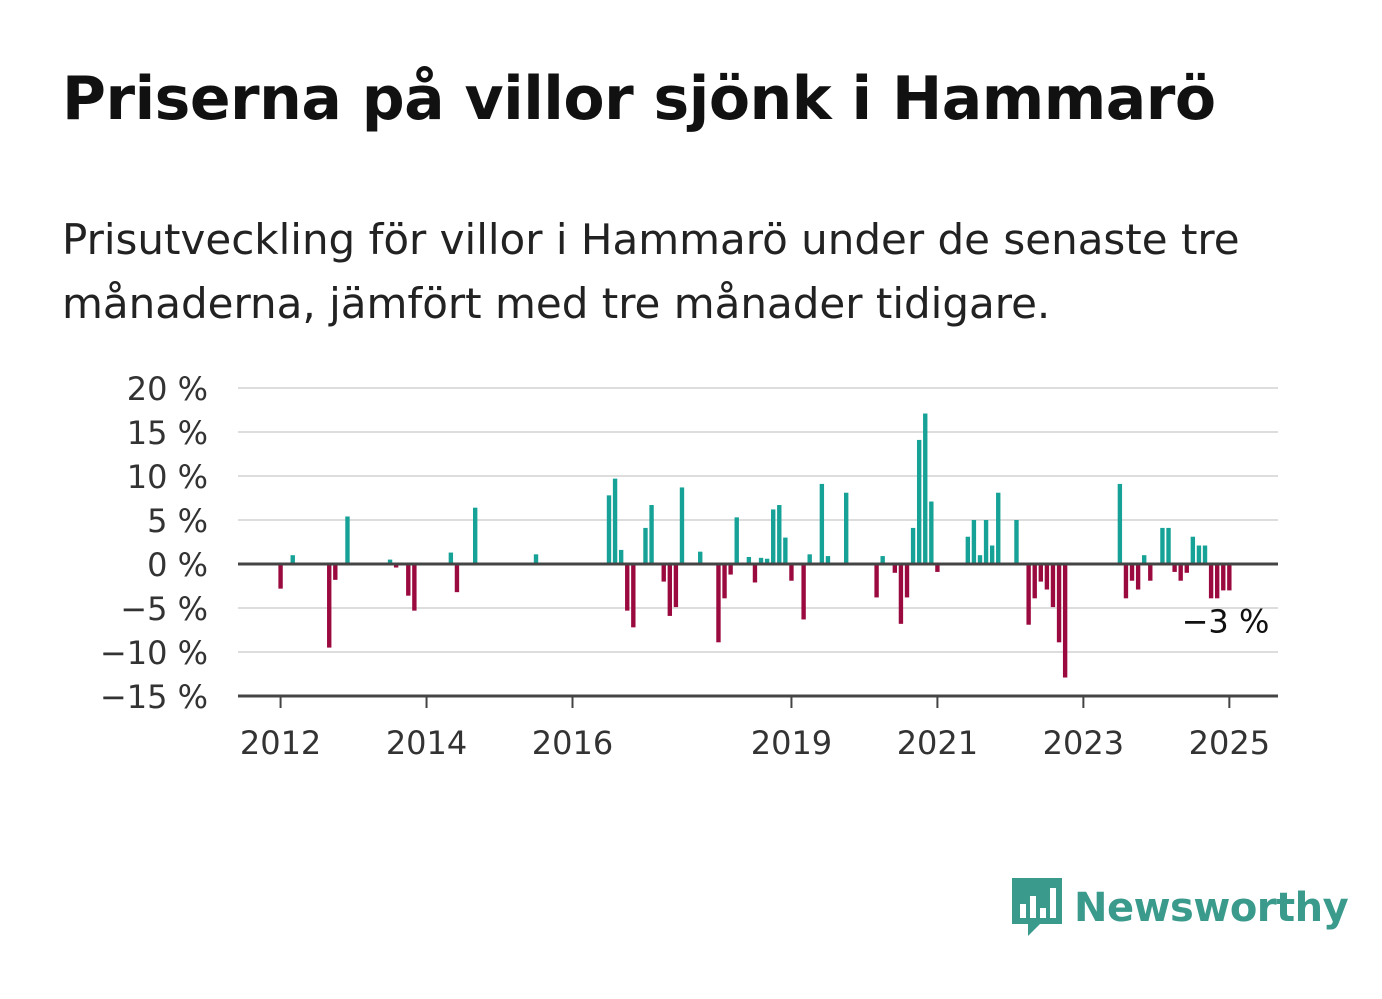 The height and width of the screenshot is (999, 1382). Describe the element at coordinates (154, 697) in the screenshot. I see `y-tick-label: −15 %` at that location.